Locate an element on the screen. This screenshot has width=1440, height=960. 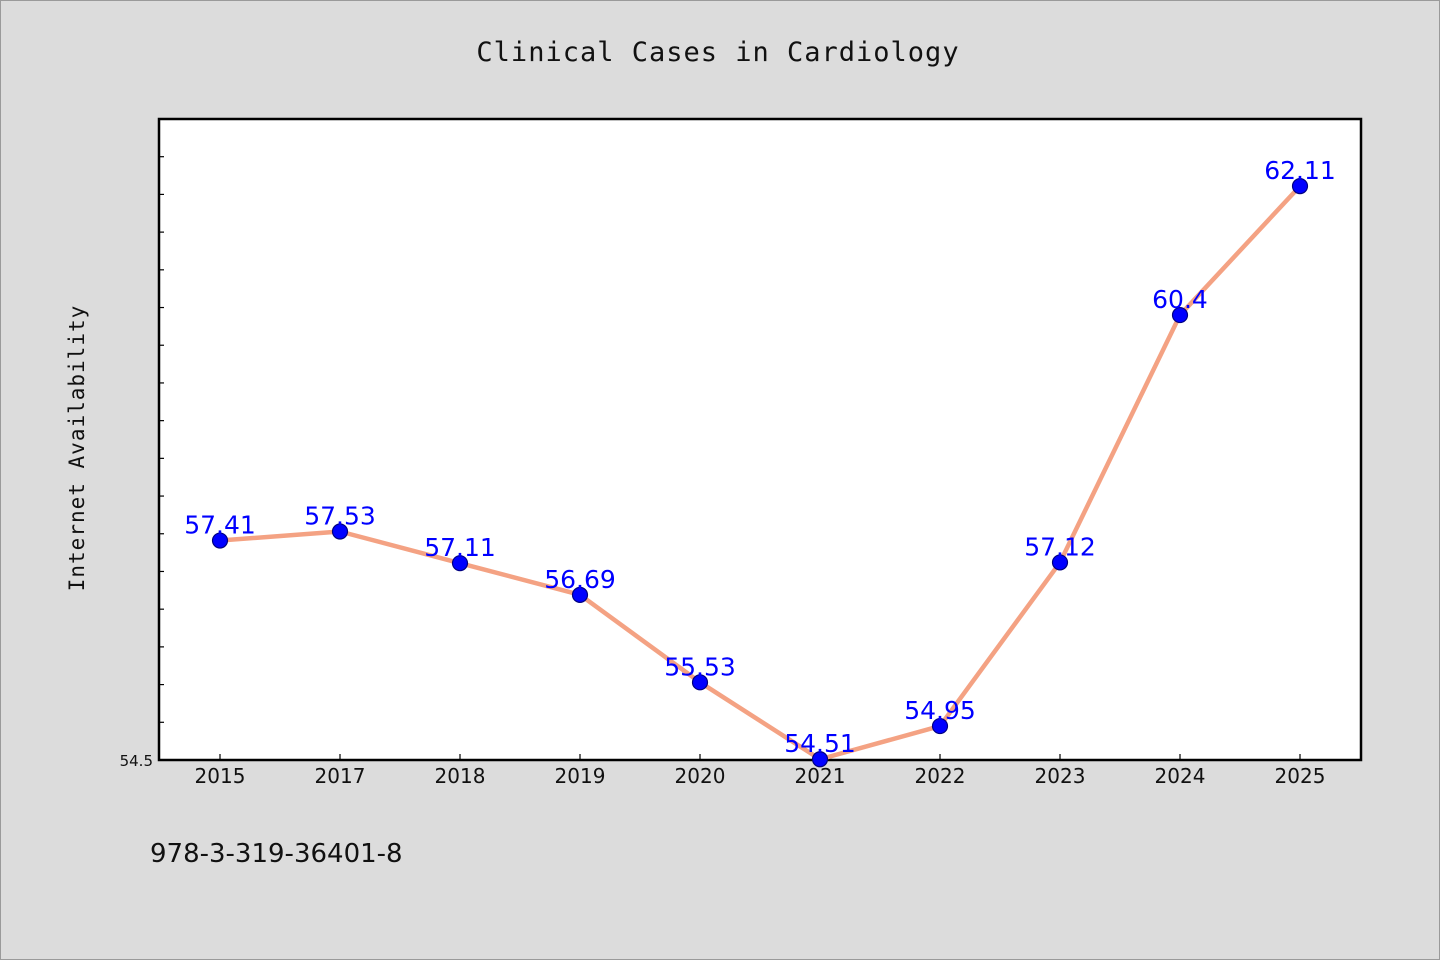
data-label: 57.41 is located at coordinates (220, 525).